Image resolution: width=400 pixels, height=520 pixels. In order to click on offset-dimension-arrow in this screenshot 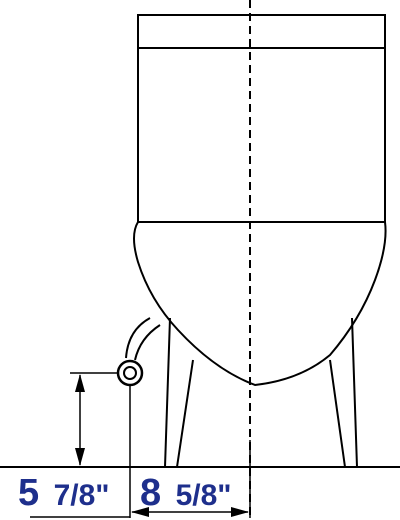, I will do `click(190, 512)`.